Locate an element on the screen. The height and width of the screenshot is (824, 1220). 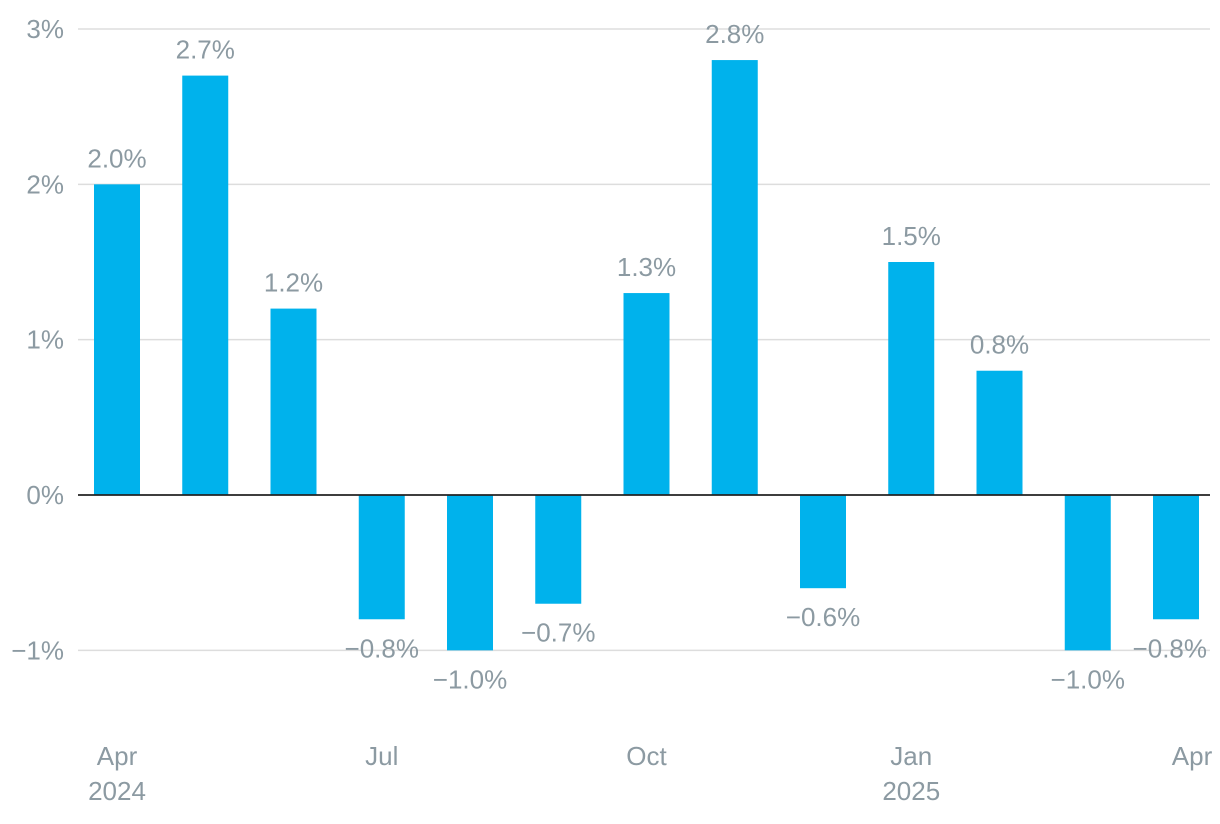
data-label: 2.7% is located at coordinates (205, 50).